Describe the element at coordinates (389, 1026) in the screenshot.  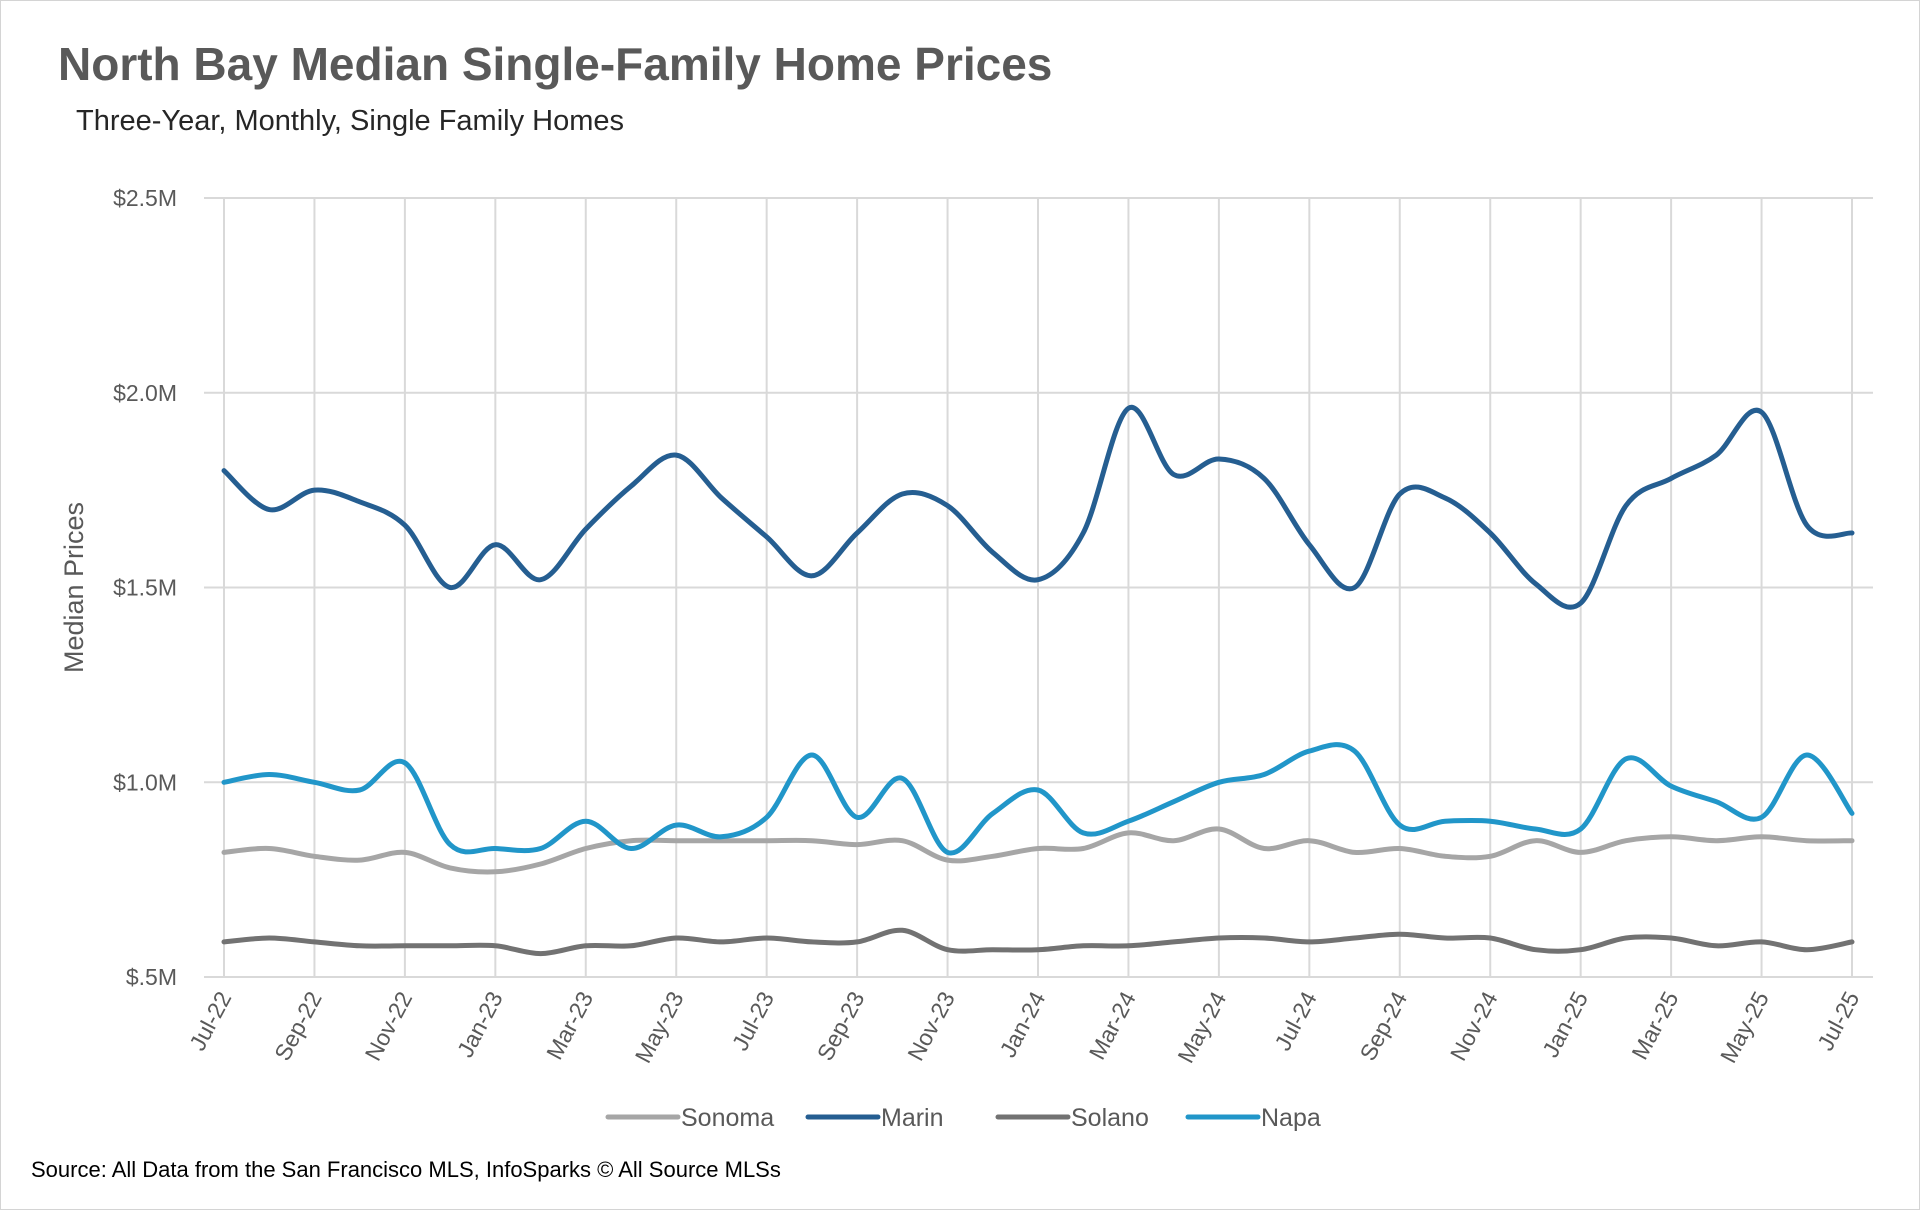
I see `x-tick-label: Nov-22` at that location.